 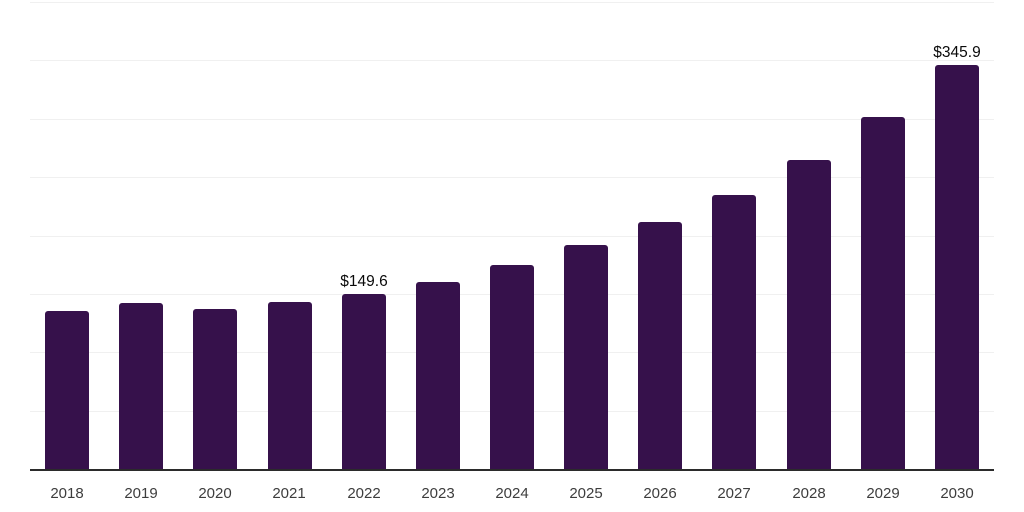 I want to click on bar-2029, so click(x=883, y=293).